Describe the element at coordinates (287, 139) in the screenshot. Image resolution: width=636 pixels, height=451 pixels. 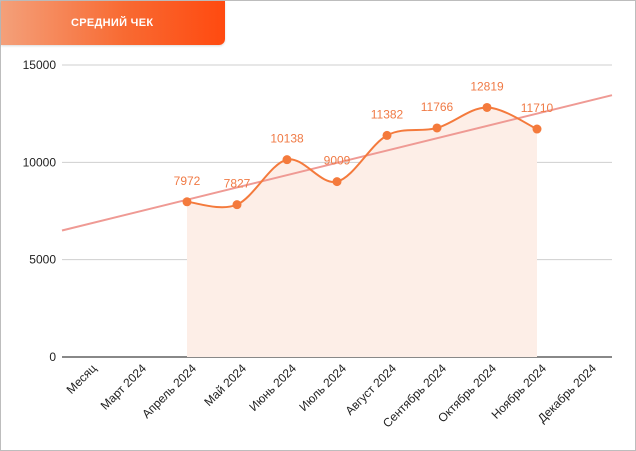
I see `data-label: 10138` at that location.